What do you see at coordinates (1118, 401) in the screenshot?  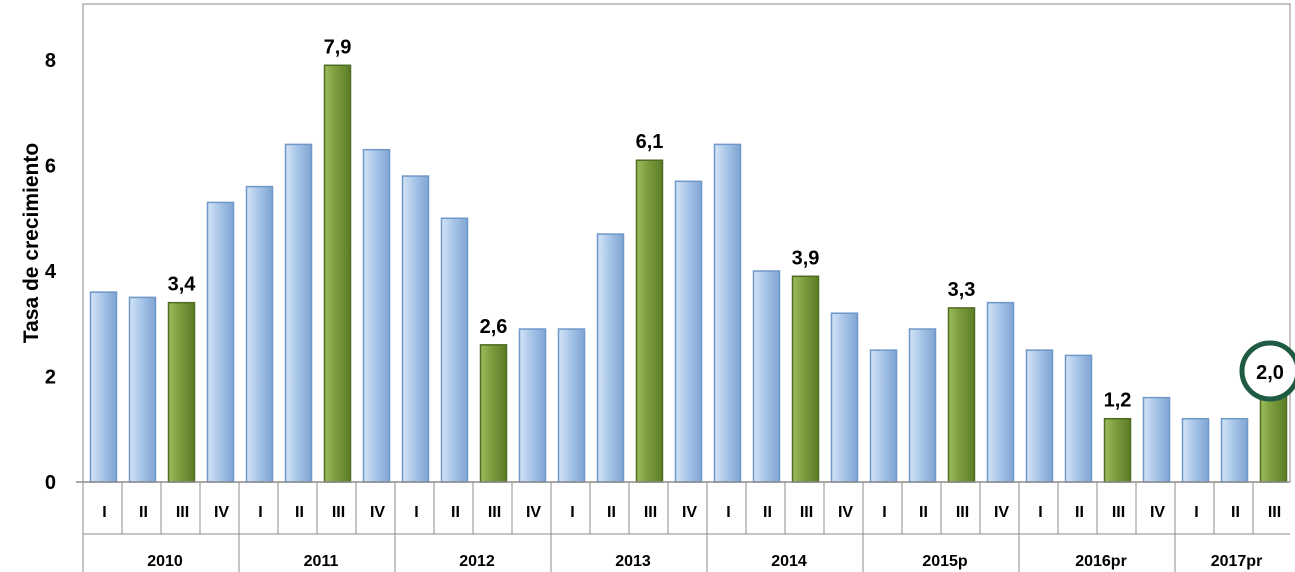 I see `value-label: 1,2` at bounding box center [1118, 401].